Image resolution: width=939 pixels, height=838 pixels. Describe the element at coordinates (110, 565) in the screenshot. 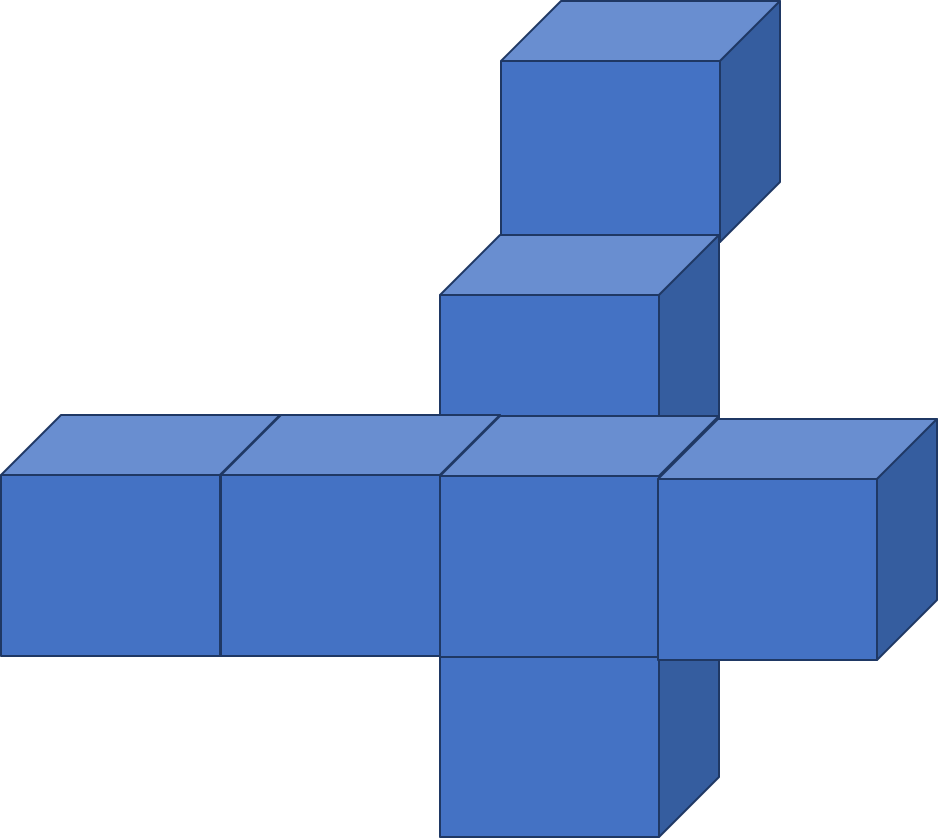

I see `cube-left-end-front-face` at that location.